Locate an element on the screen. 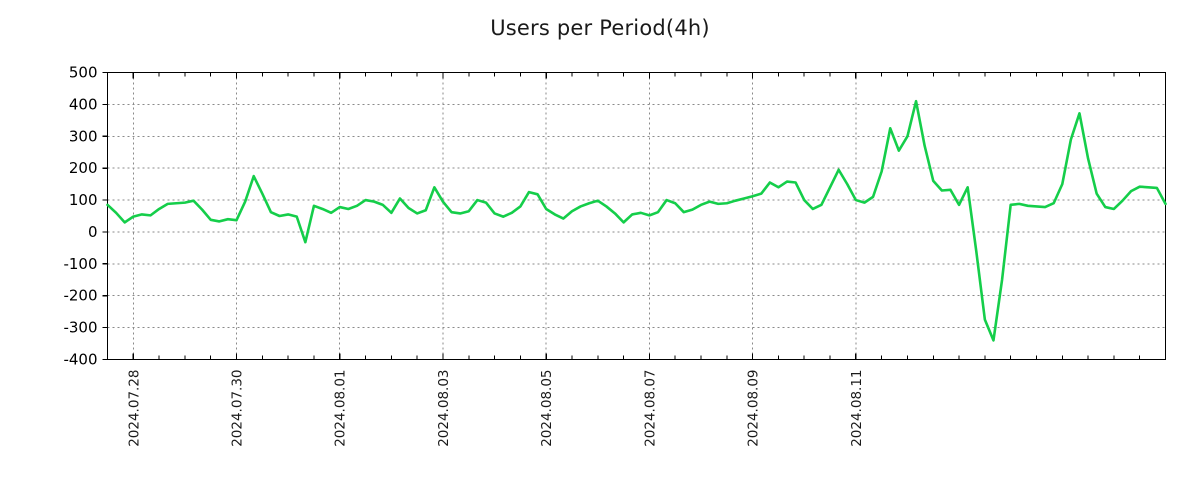  y-tick-label: 500 is located at coordinates (83, 73).